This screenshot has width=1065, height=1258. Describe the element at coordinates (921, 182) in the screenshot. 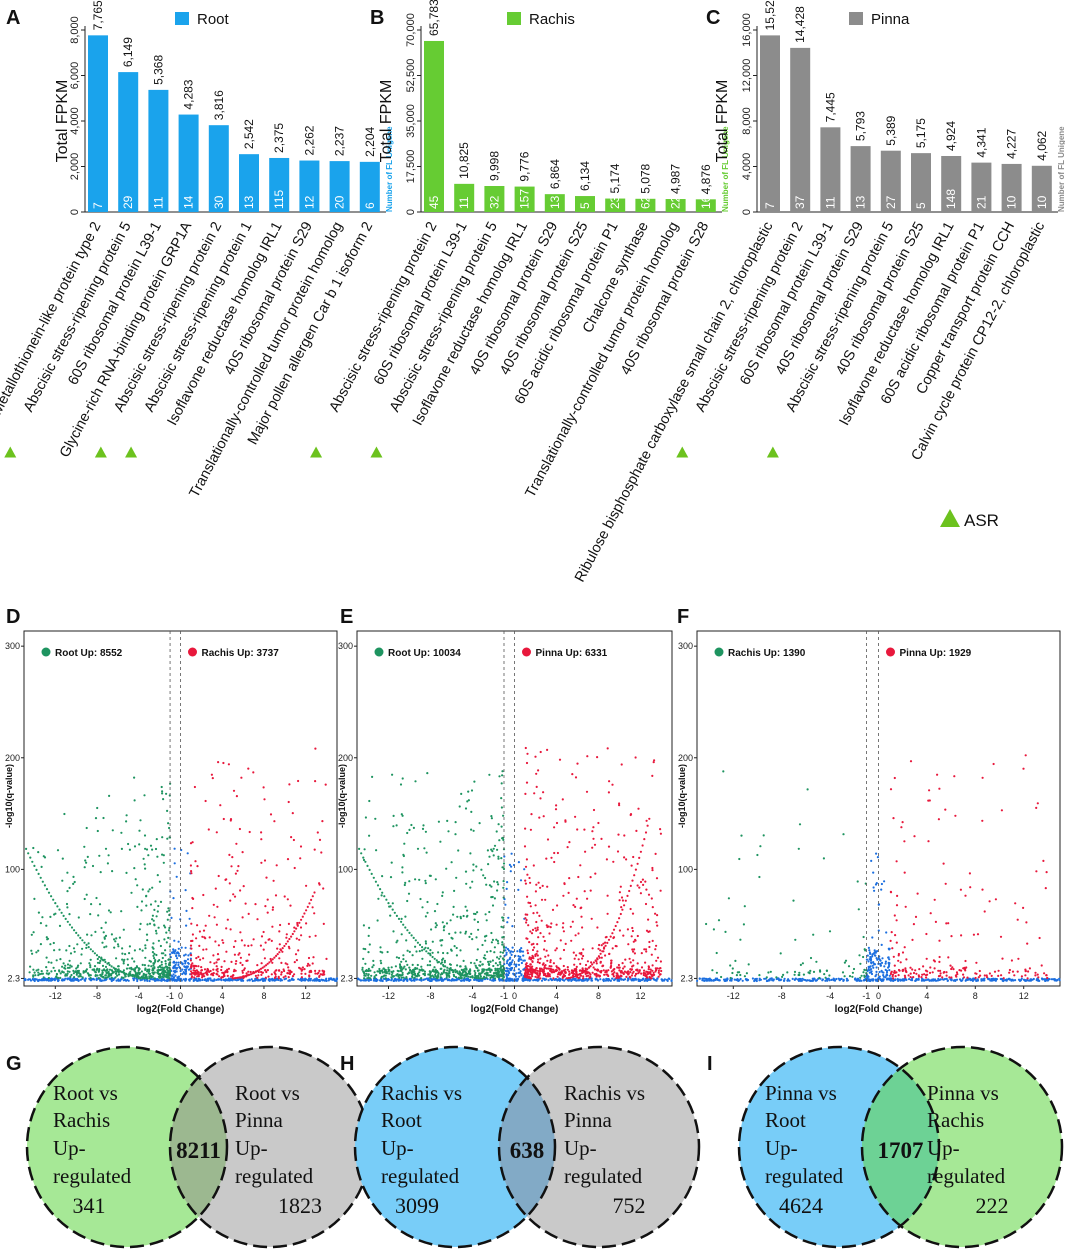

I see `bar` at that location.